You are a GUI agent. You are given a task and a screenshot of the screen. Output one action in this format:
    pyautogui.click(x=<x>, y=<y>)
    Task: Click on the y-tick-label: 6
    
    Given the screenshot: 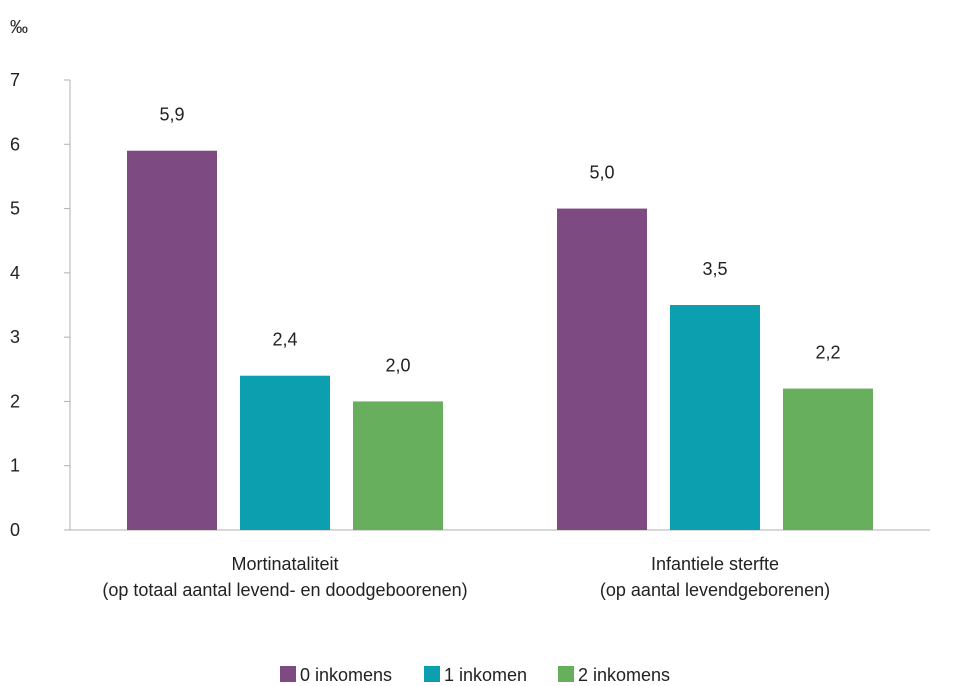 What is the action you would take?
    pyautogui.click(x=15, y=144)
    